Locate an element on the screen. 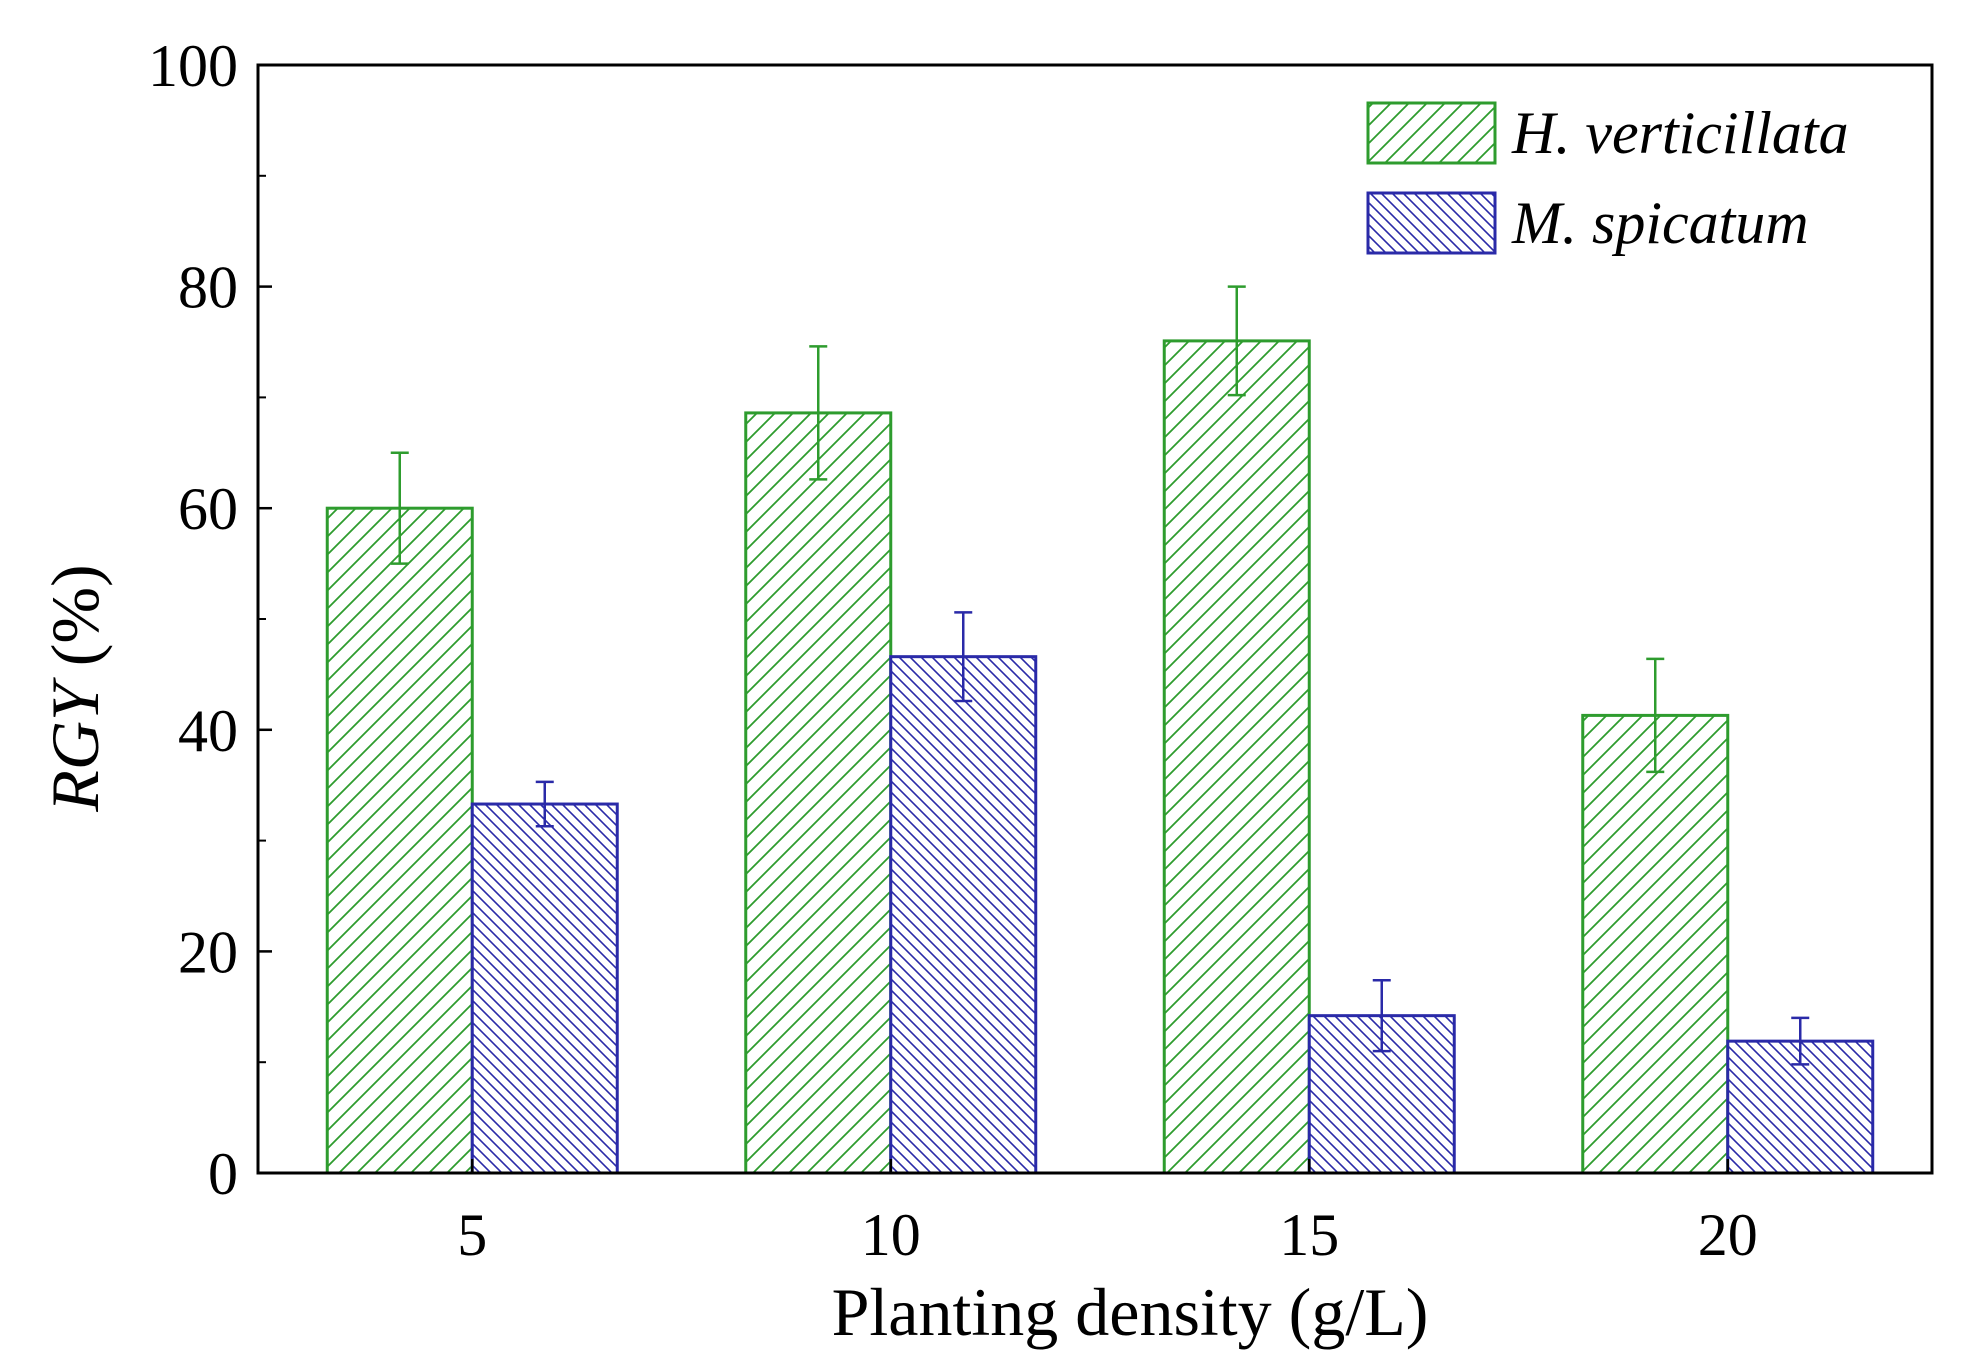 The height and width of the screenshot is (1372, 1964). legend-label-h-verticillata: H. verticillata is located at coordinates (1680, 133).